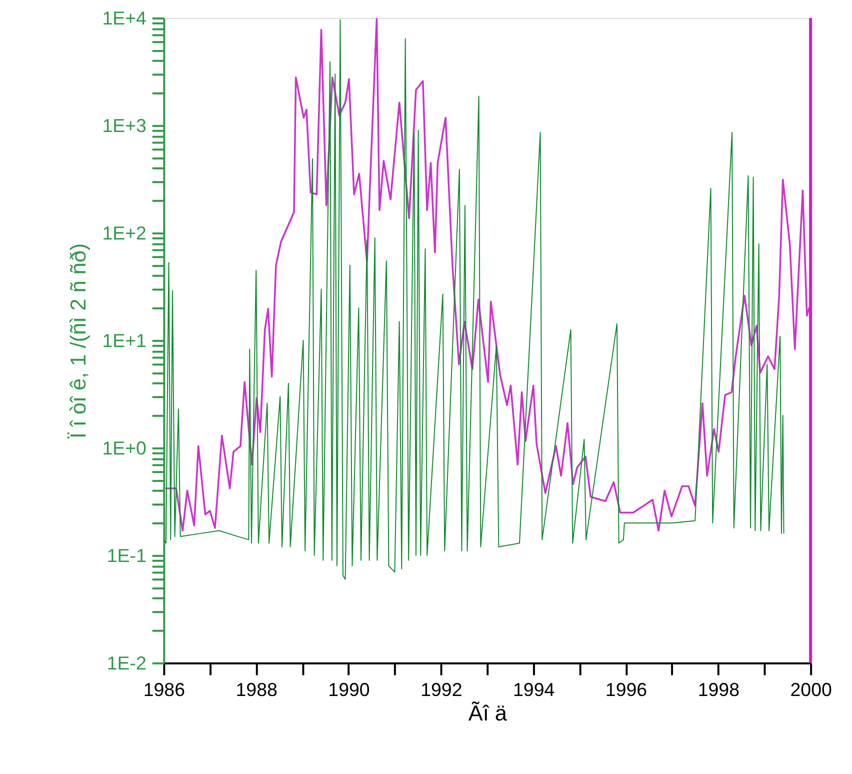 This screenshot has height=774, width=852. What do you see at coordinates (164, 689) in the screenshot?
I see `x-tick-label: 1986` at bounding box center [164, 689].